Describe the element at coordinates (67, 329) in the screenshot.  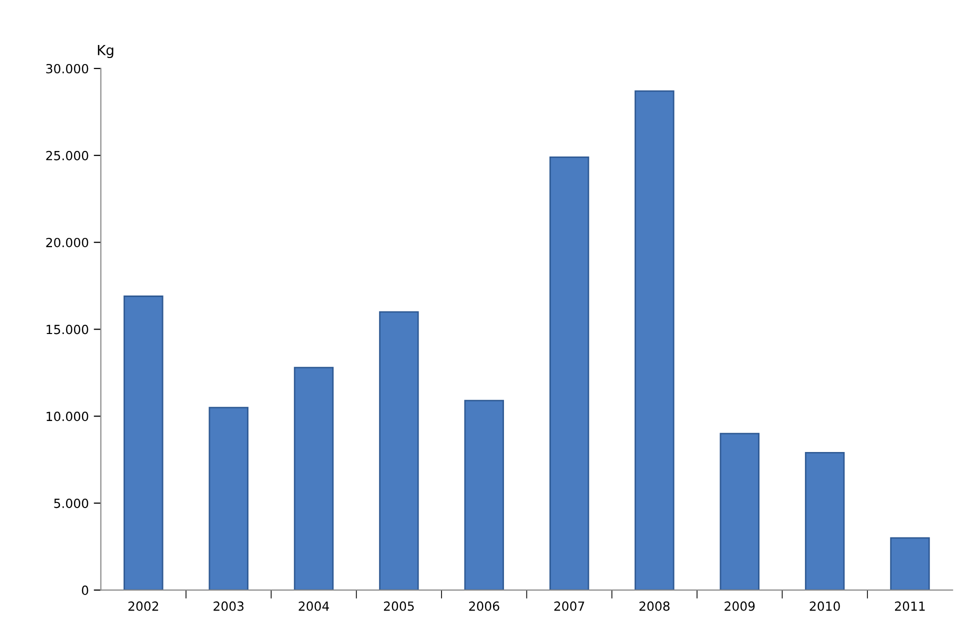
I see `y-tick-label: 15.000` at that location.